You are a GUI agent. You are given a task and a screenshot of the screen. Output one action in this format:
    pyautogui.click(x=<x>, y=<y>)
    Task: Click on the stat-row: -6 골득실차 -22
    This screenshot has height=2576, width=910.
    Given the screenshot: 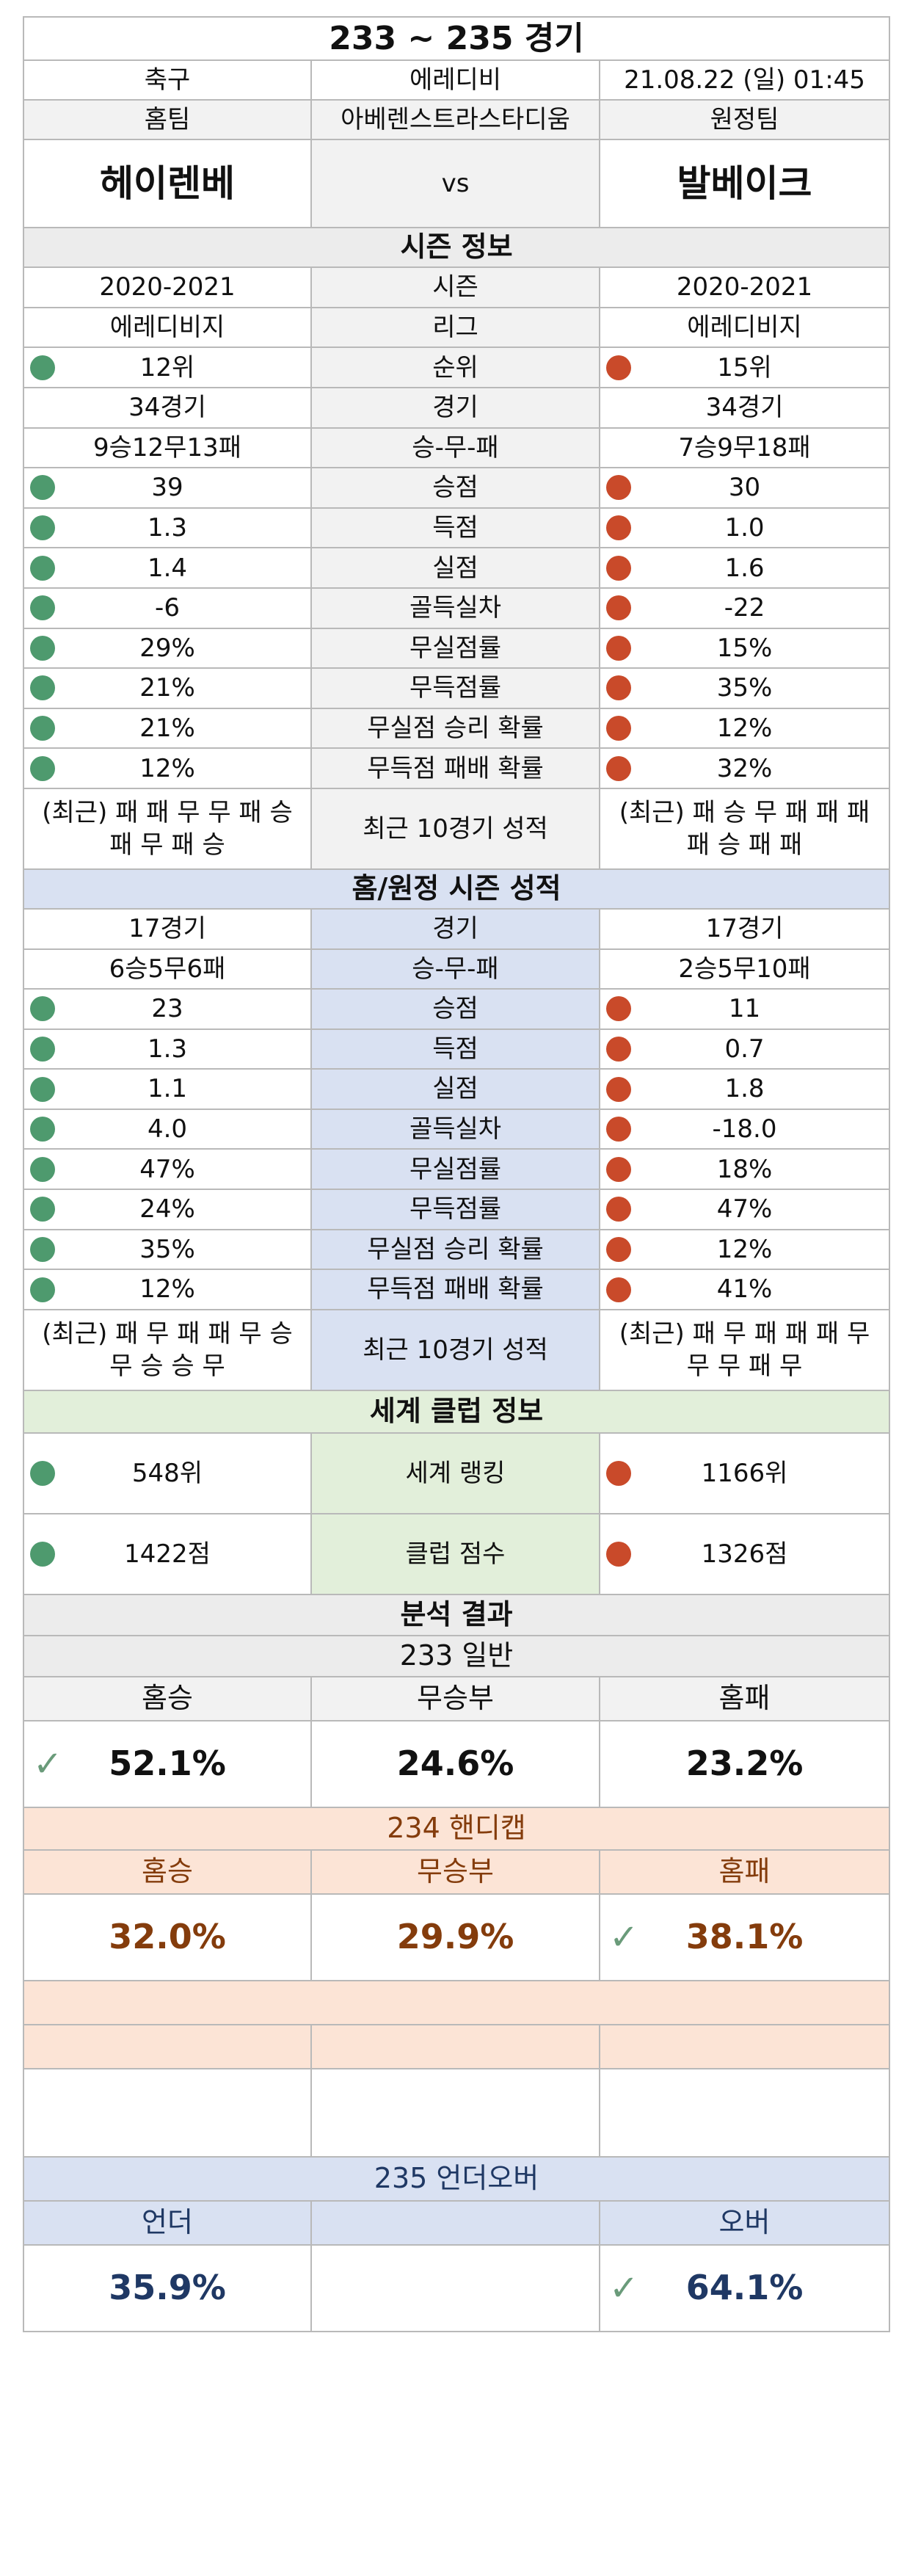 What is the action you would take?
    pyautogui.click(x=457, y=608)
    